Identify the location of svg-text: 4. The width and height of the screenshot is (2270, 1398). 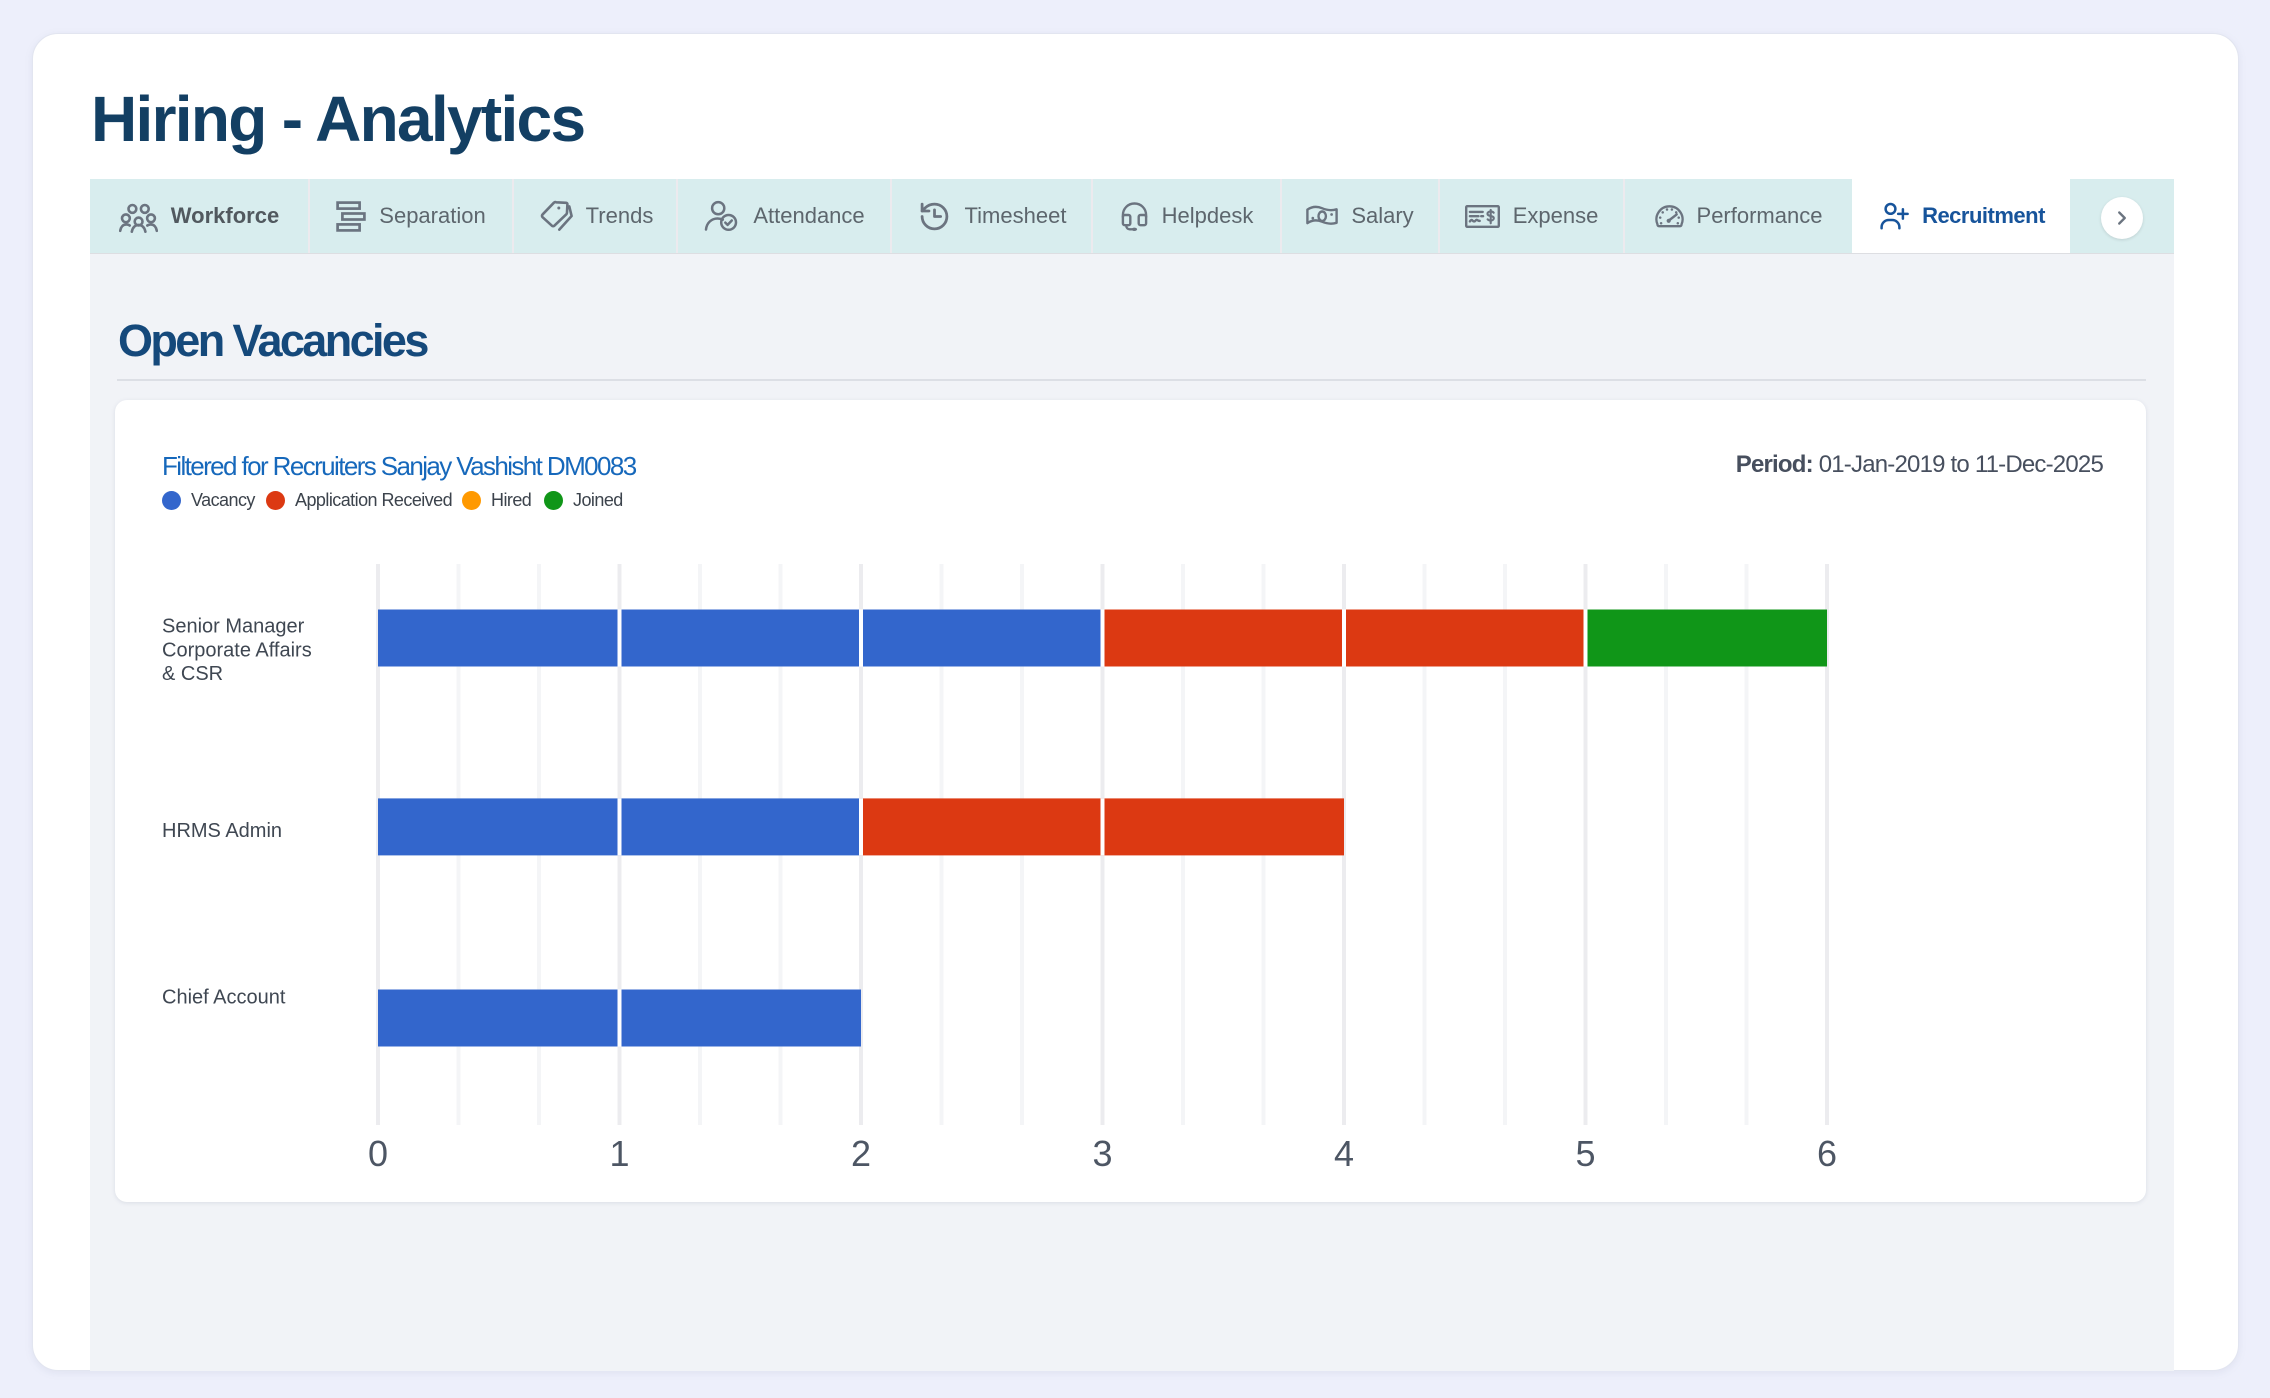
(1344, 1153).